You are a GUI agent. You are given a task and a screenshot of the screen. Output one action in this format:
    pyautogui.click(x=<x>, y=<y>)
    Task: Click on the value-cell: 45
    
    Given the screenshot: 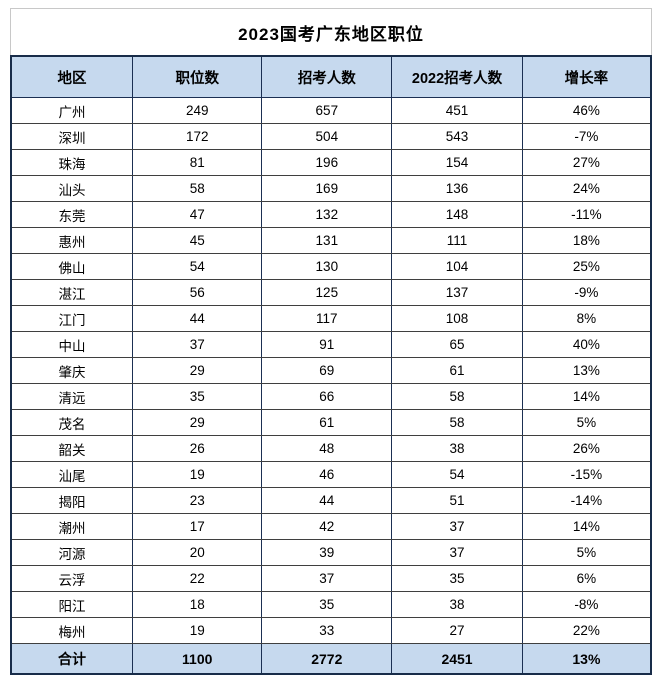 What is the action you would take?
    pyautogui.click(x=197, y=240)
    